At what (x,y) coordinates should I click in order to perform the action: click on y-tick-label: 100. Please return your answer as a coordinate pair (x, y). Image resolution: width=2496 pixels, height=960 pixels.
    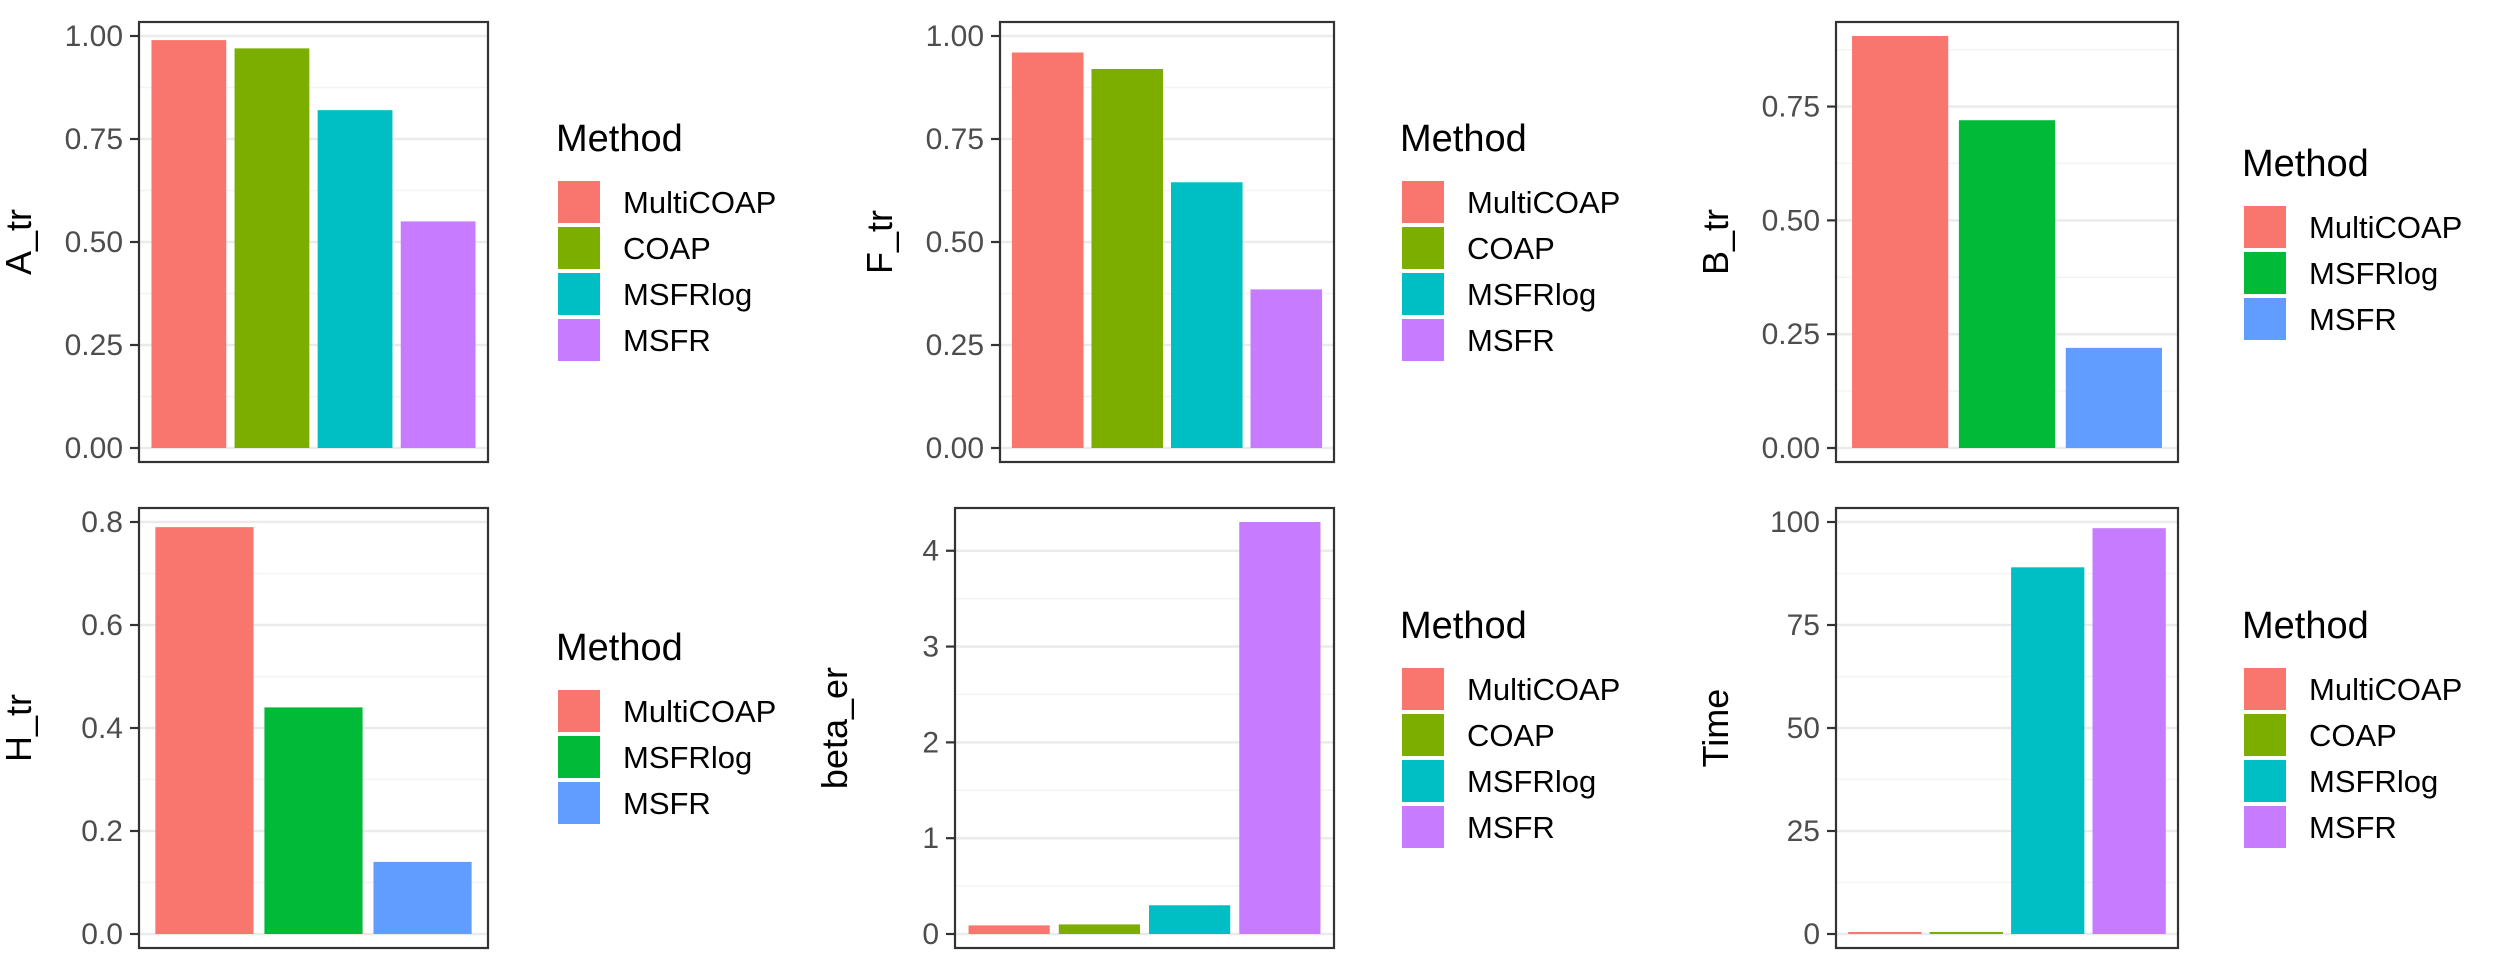
    Looking at the image, I should click on (1795, 522).